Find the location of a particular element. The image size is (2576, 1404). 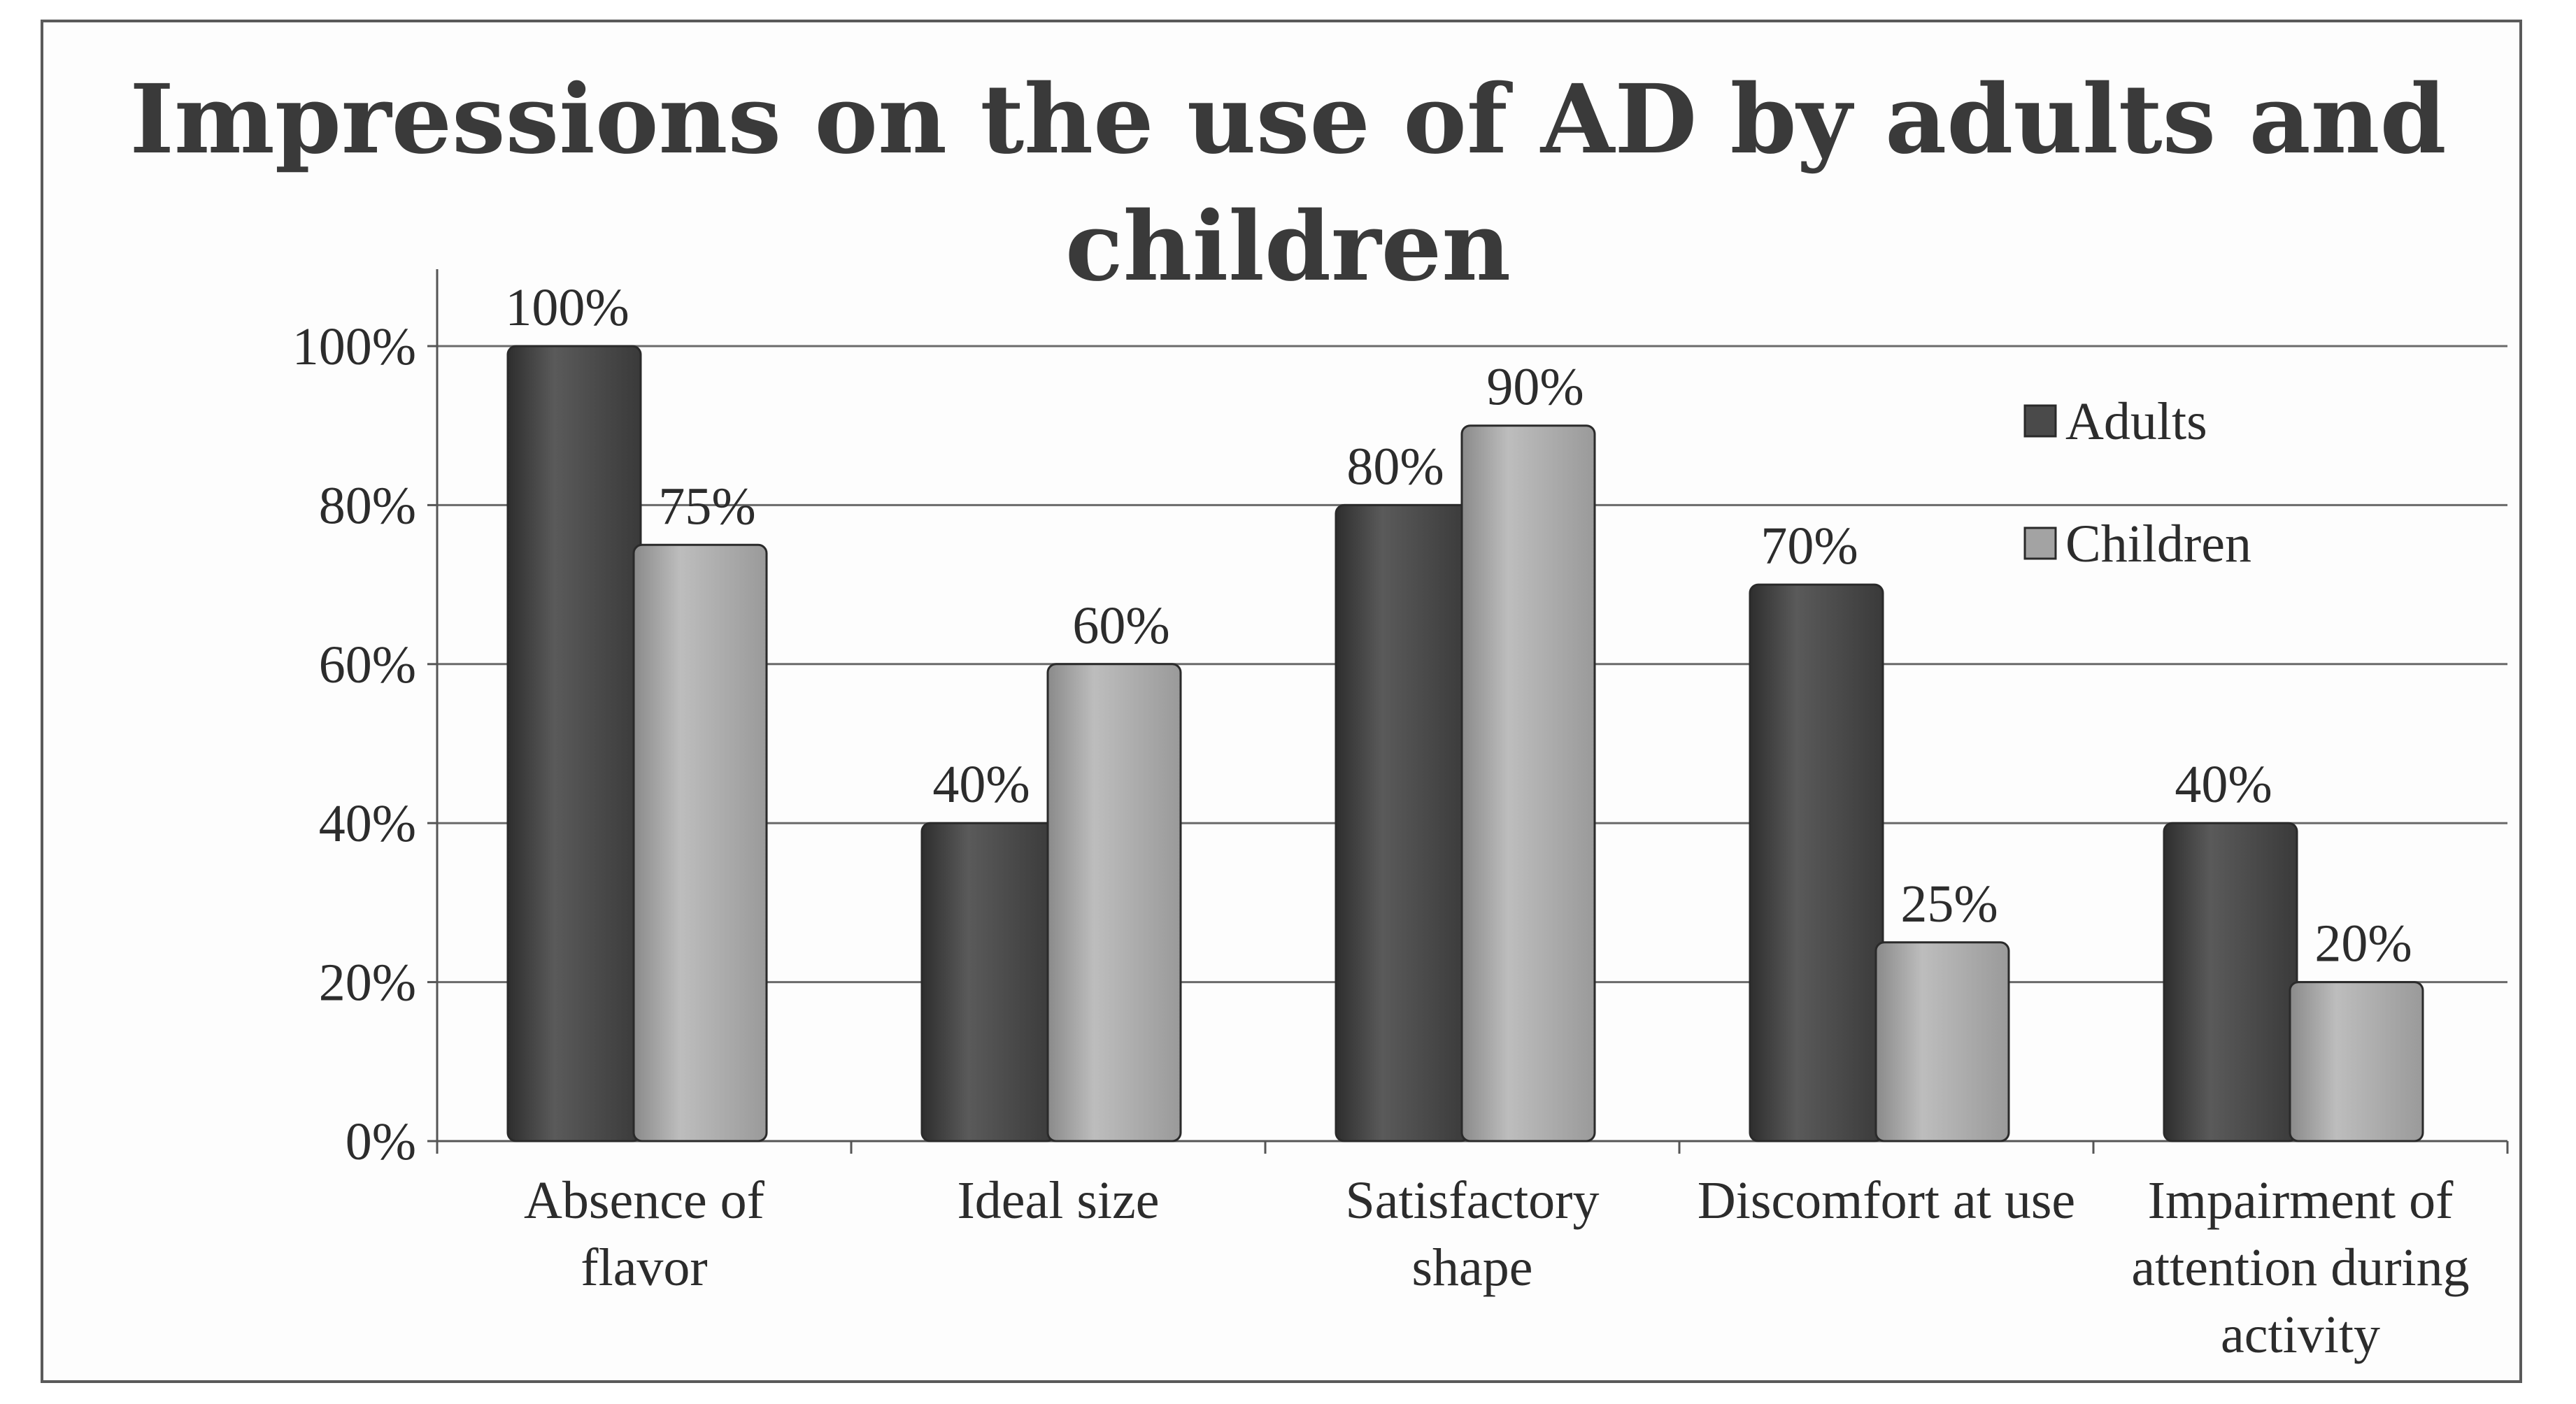

legend-swatch-adults is located at coordinates (2040, 421).